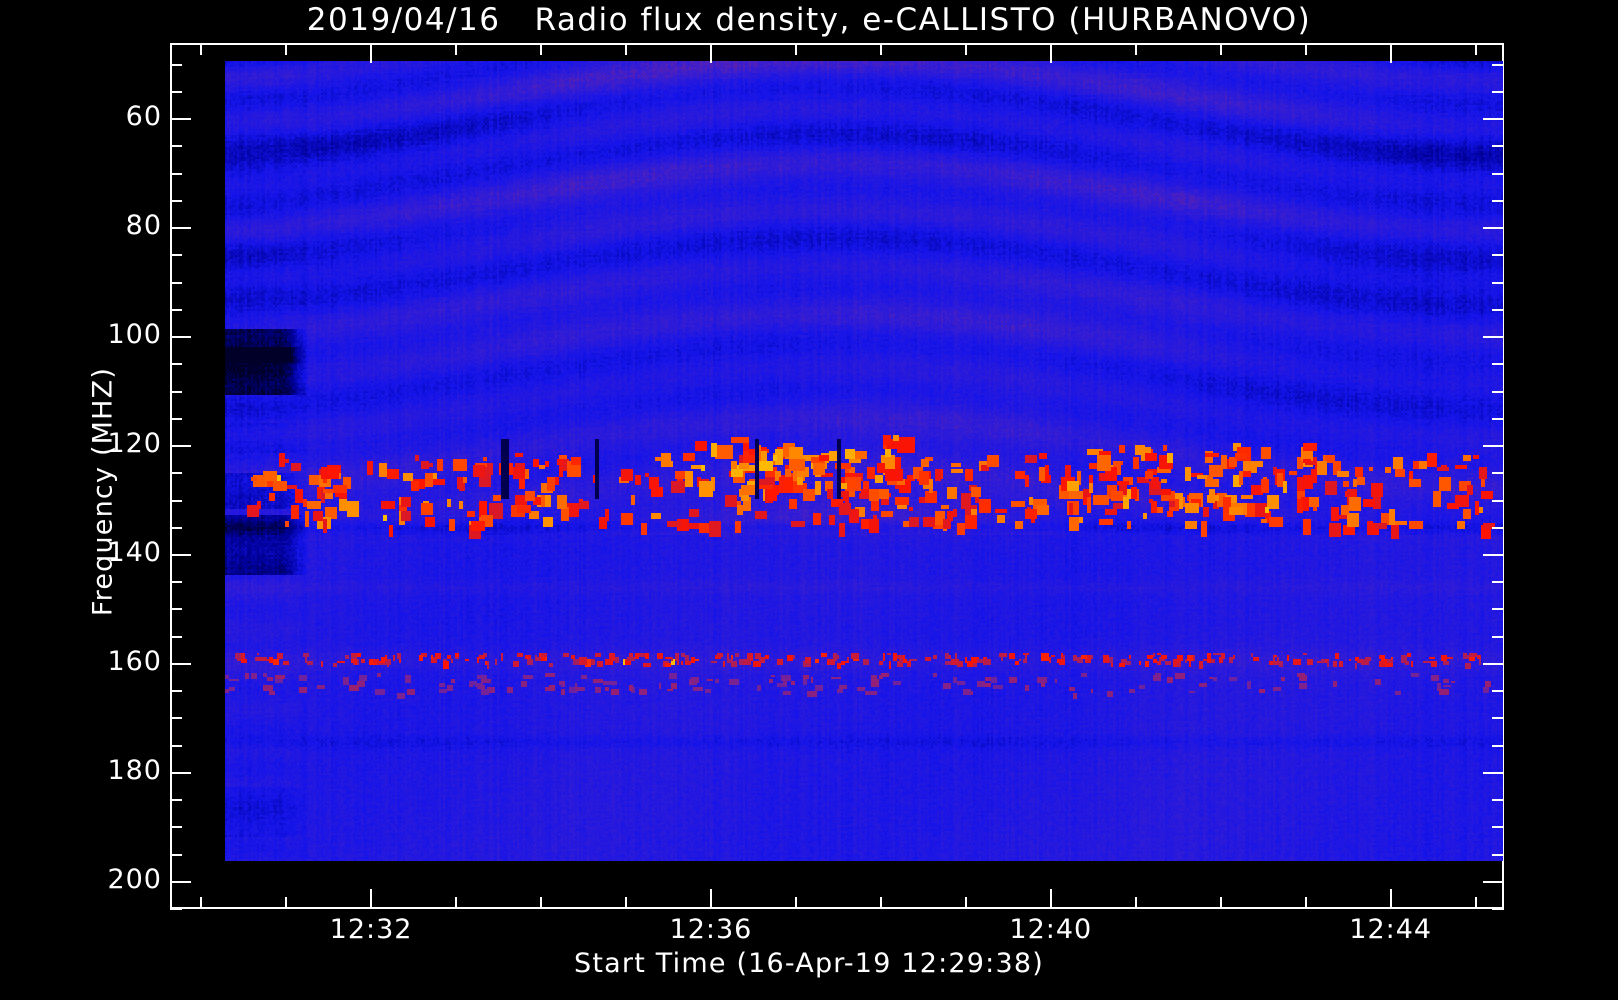  What do you see at coordinates (134, 552) in the screenshot?
I see `y-tick-label: 140` at bounding box center [134, 552].